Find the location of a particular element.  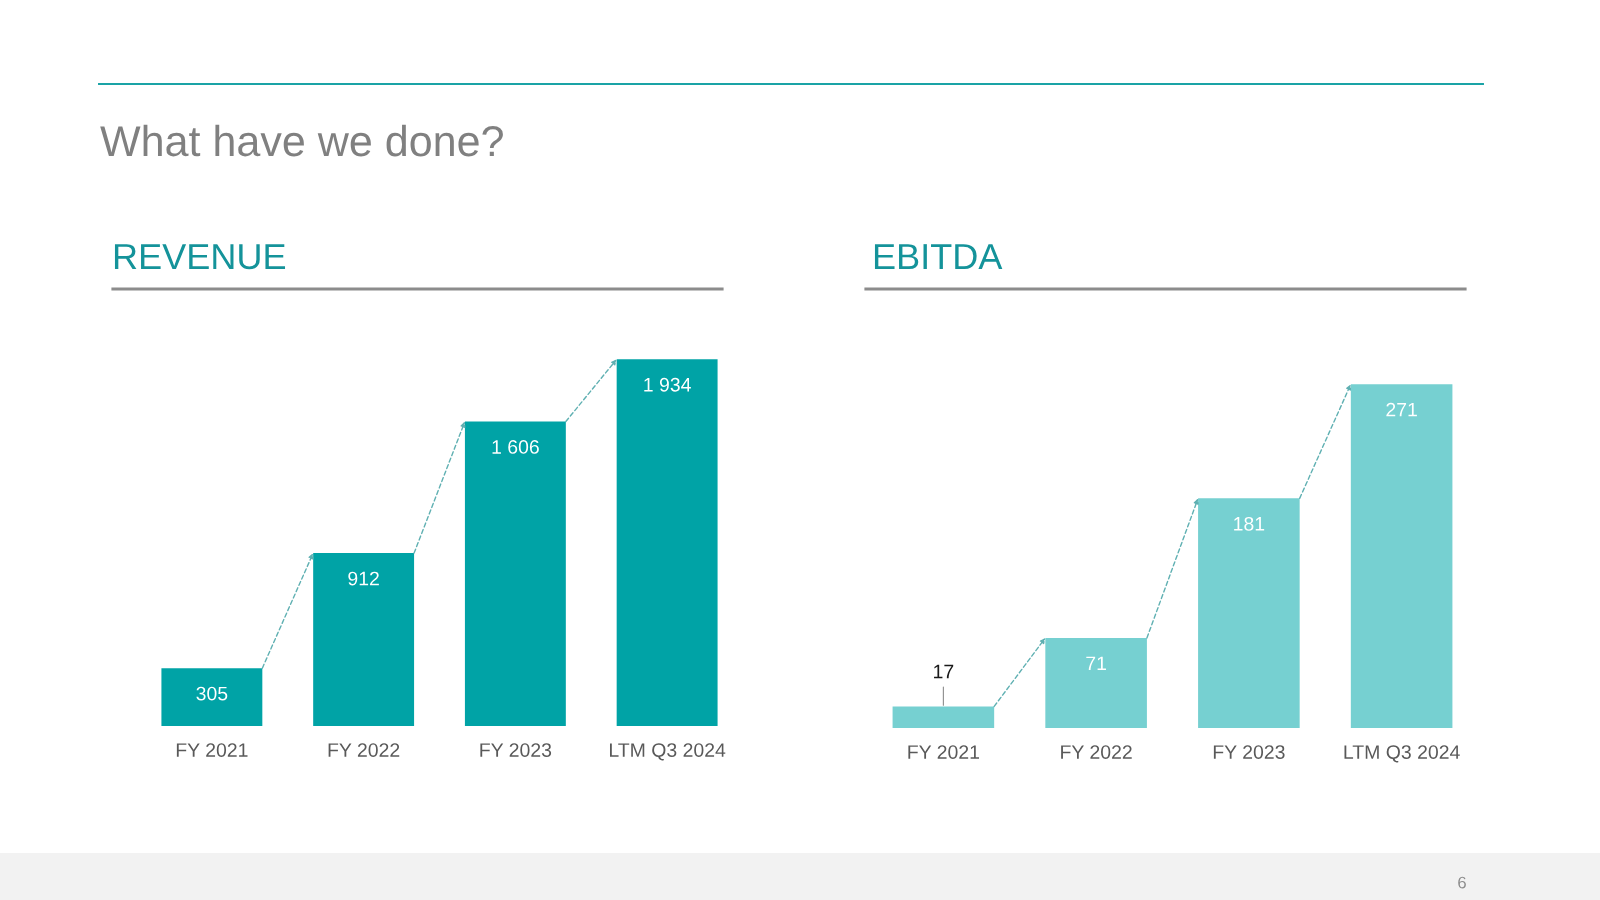

text: 6 is located at coordinates (1462, 882).